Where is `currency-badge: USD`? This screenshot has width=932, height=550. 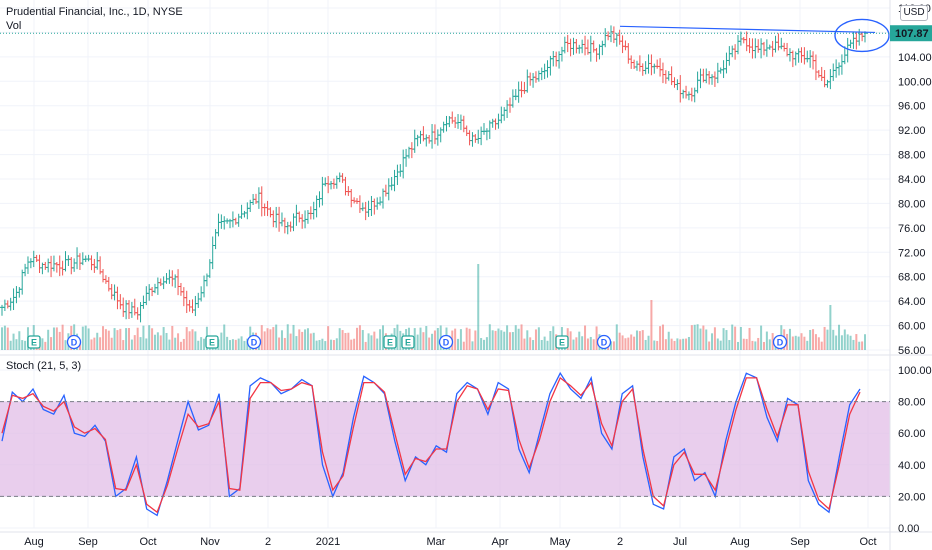
currency-badge: USD is located at coordinates (914, 13).